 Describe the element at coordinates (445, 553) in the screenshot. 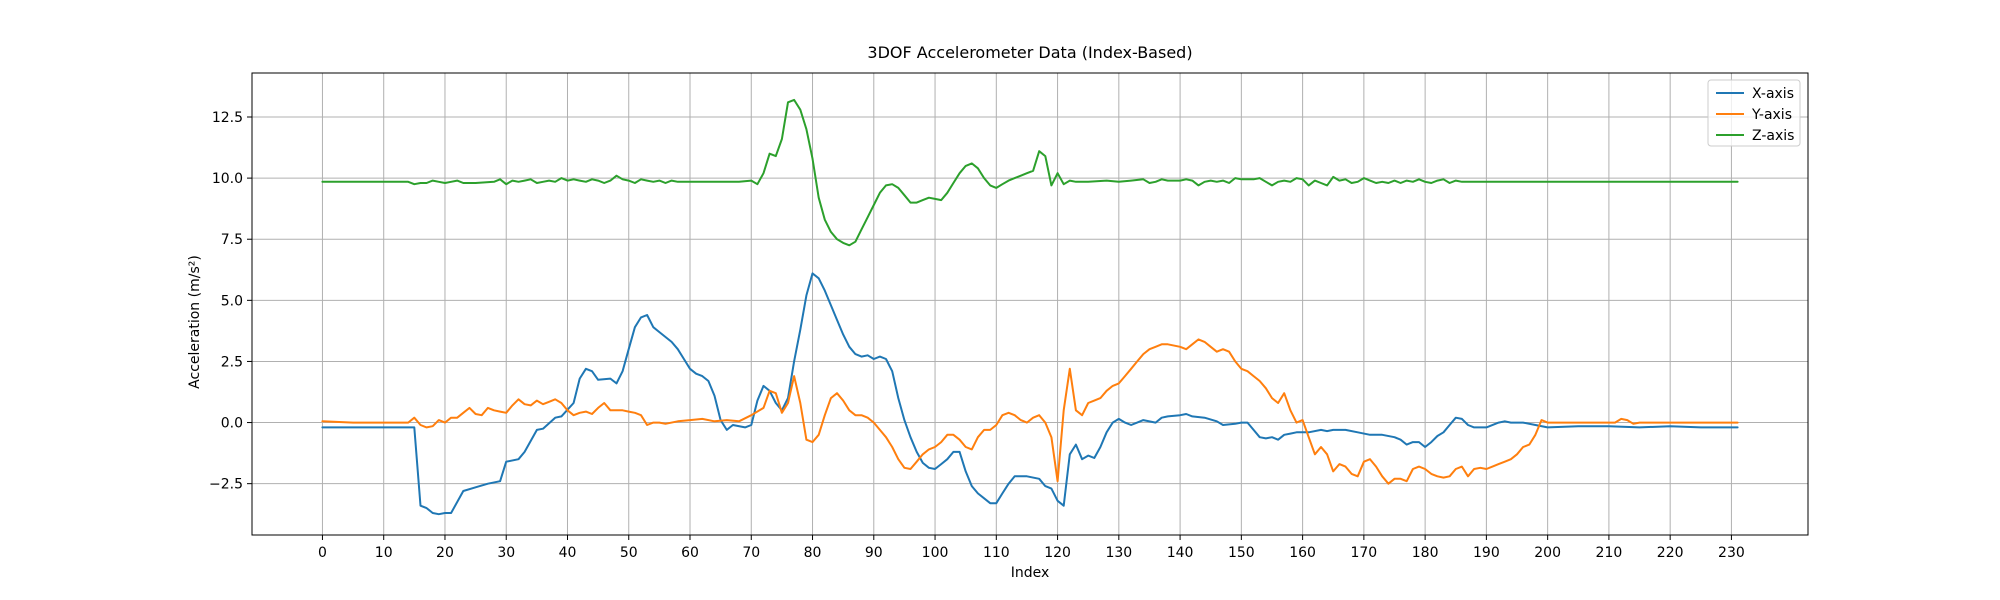

I see `x-tick-label: 20` at that location.